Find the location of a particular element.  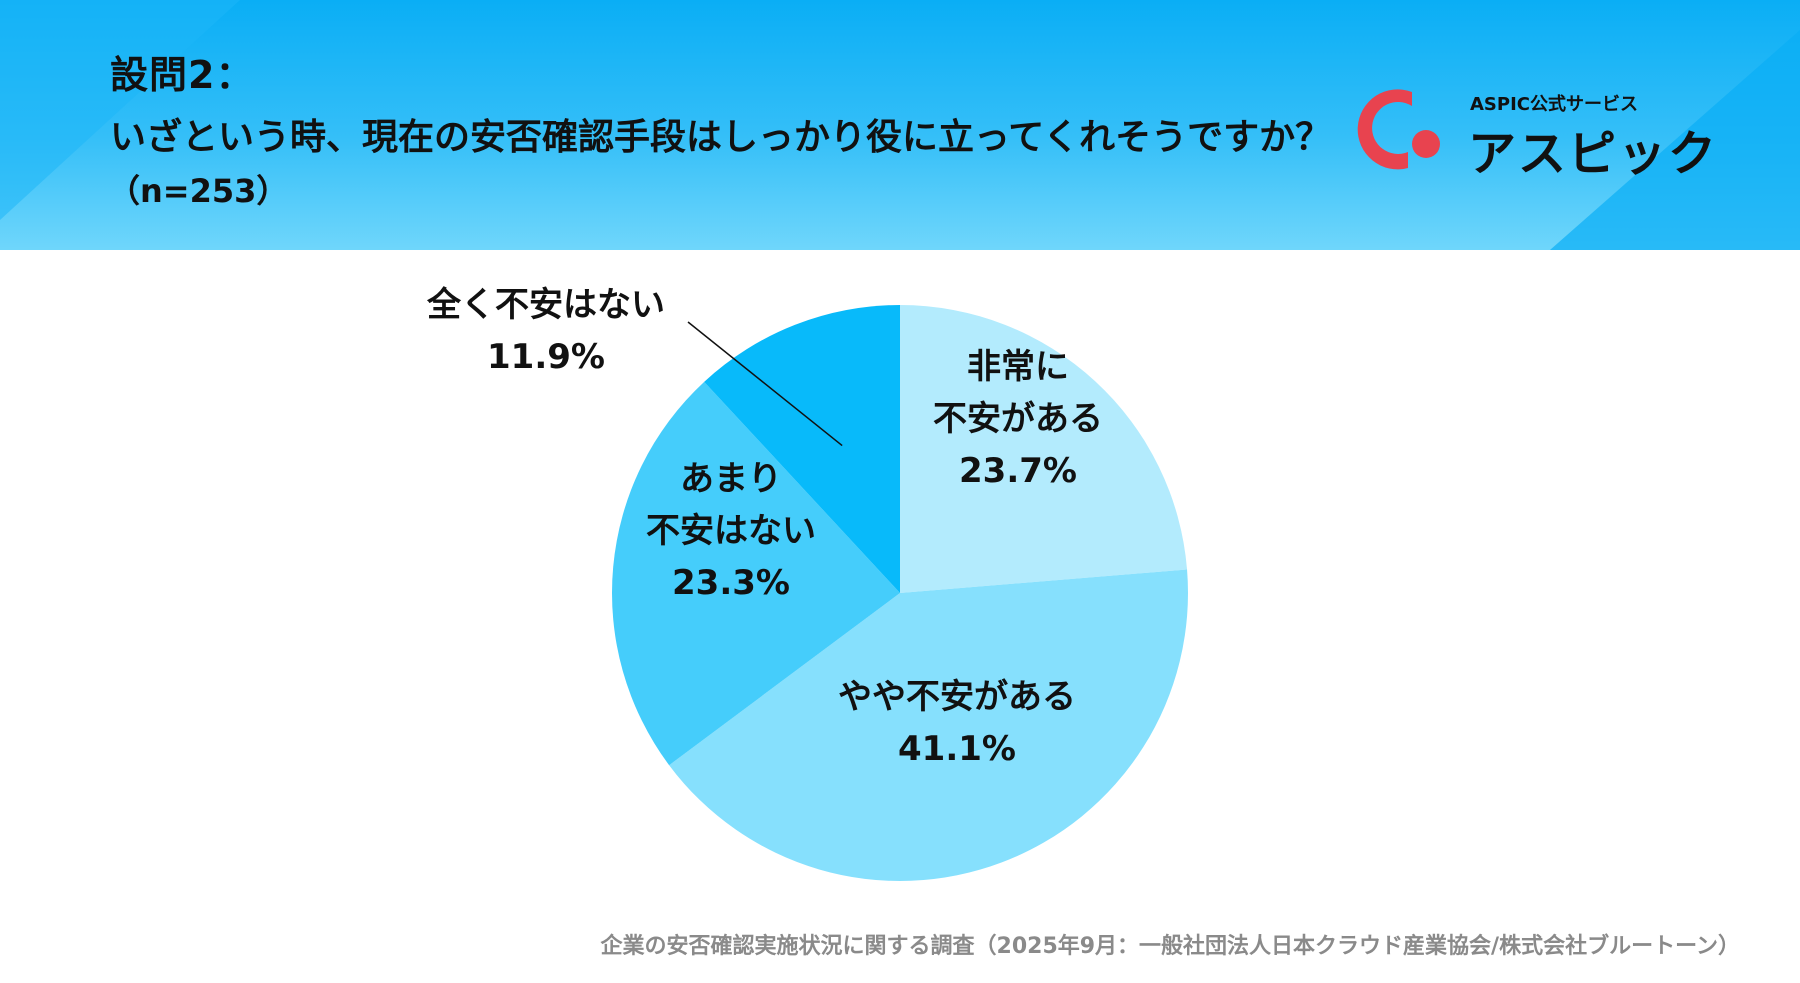

slice-category-label-3: あまり is located at coordinates (731, 479).